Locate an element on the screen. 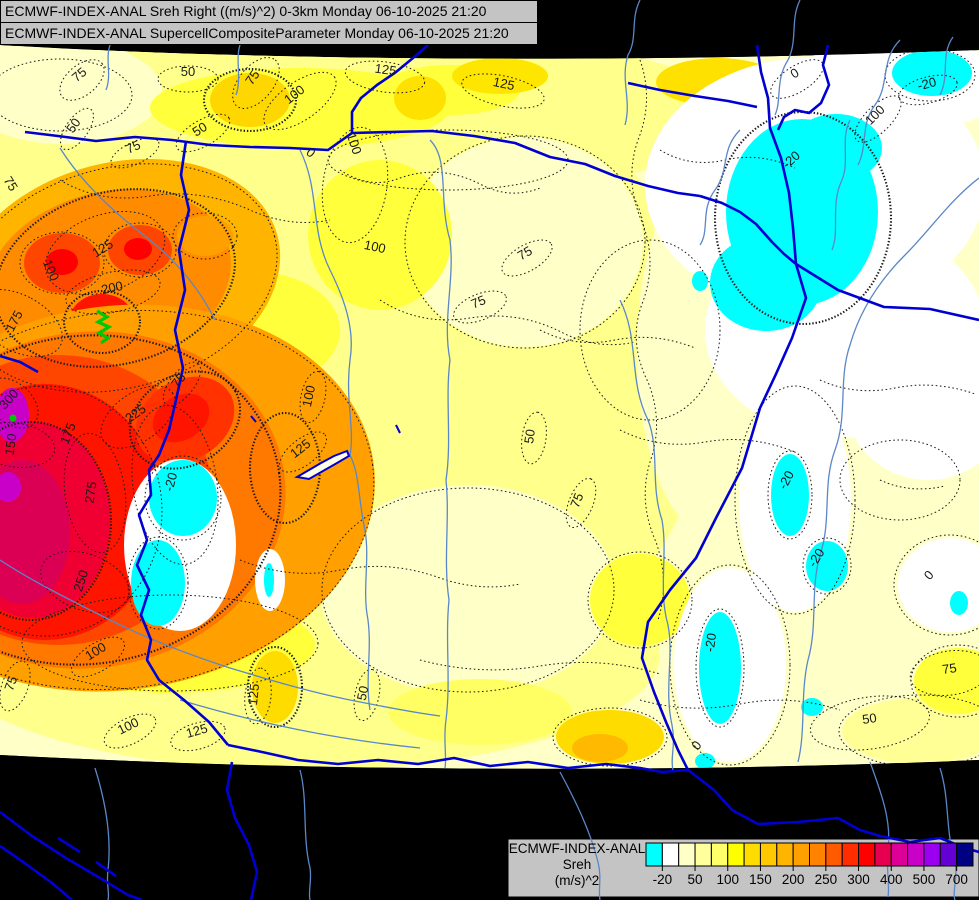  legend-title-line: Sreh is located at coordinates (577, 864).